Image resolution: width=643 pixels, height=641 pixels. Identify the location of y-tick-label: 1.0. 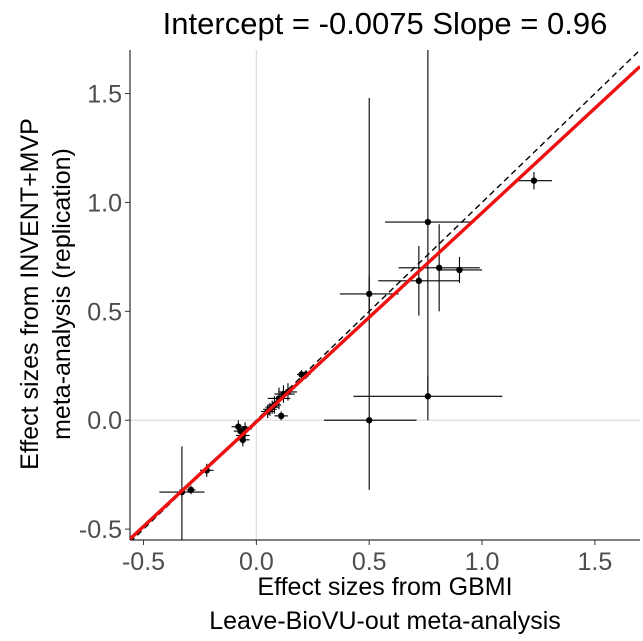
(104, 203).